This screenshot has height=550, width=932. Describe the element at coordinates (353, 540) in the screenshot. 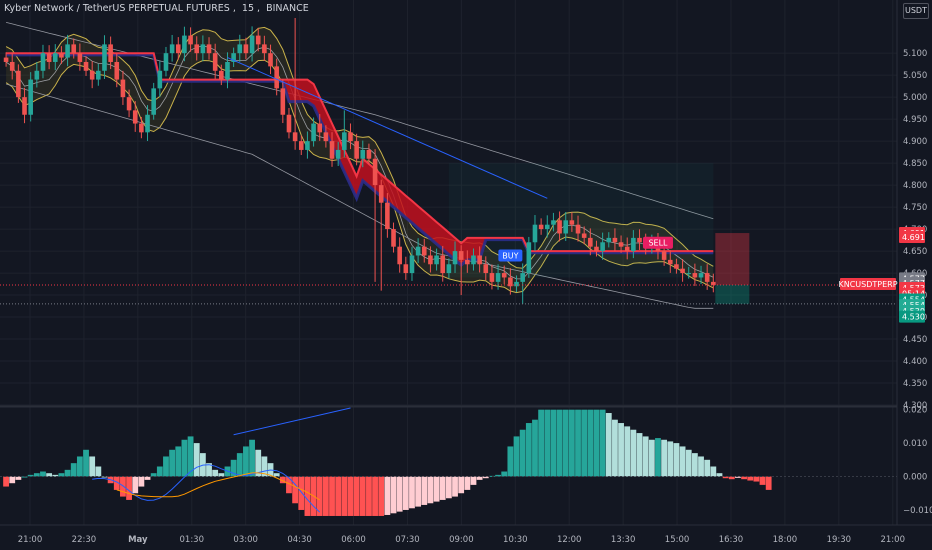

I see `time-tick-label: 06:00` at that location.